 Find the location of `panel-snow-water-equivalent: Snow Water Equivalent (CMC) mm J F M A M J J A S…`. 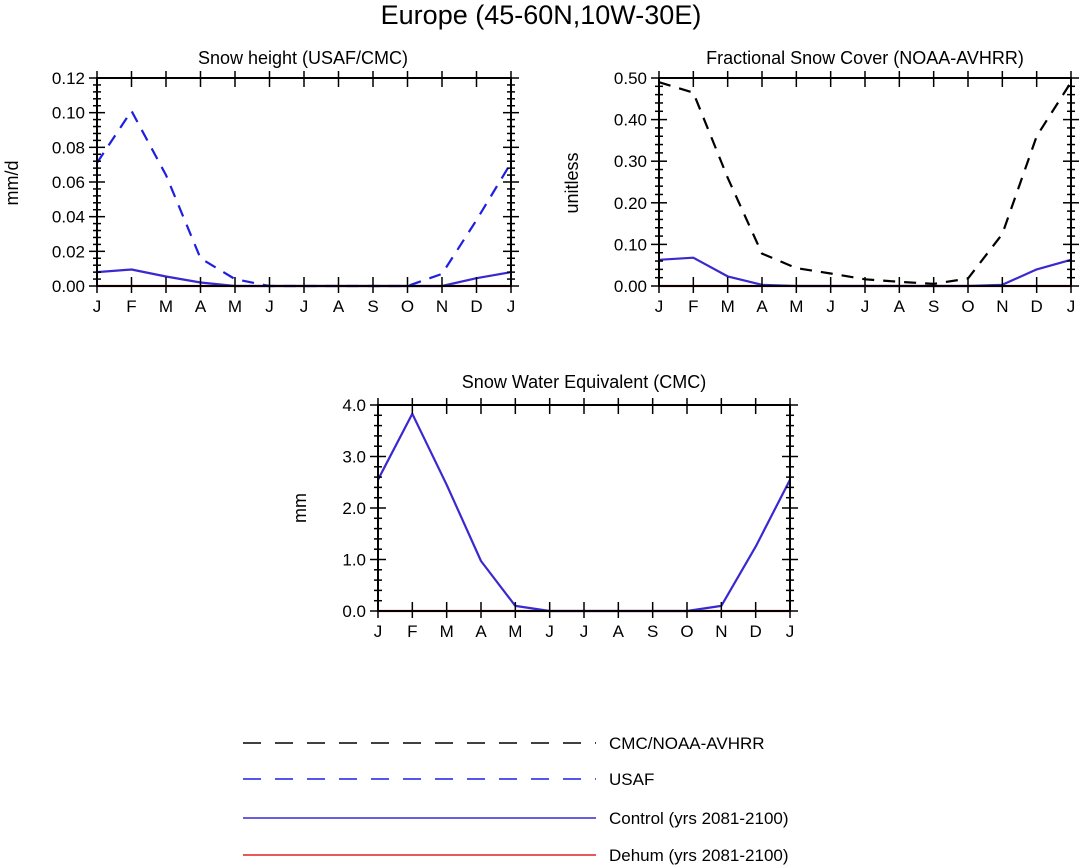

panel-snow-water-equivalent: Snow Water Equivalent (CMC) mm J F M A M J J A S… is located at coordinates (544, 506).